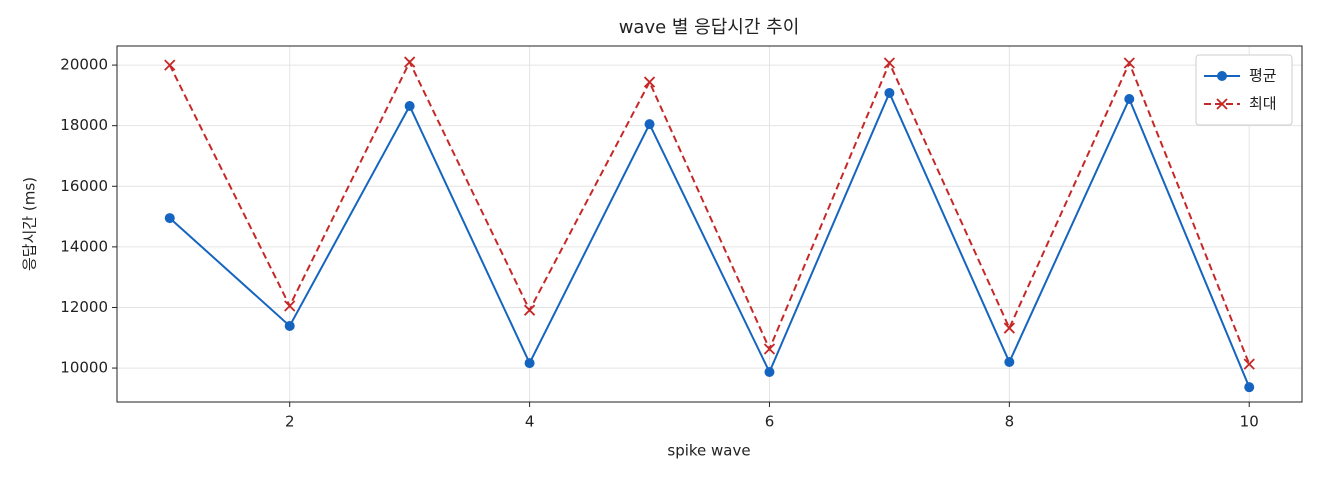 This screenshot has height=480, width=1320. Describe the element at coordinates (84, 368) in the screenshot. I see `y-tick-label: 10000` at that location.